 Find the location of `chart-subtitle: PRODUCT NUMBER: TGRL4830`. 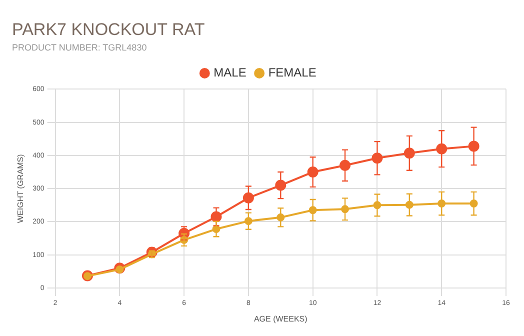

chart-subtitle: PRODUCT NUMBER: TGRL4830 is located at coordinates (79, 47).